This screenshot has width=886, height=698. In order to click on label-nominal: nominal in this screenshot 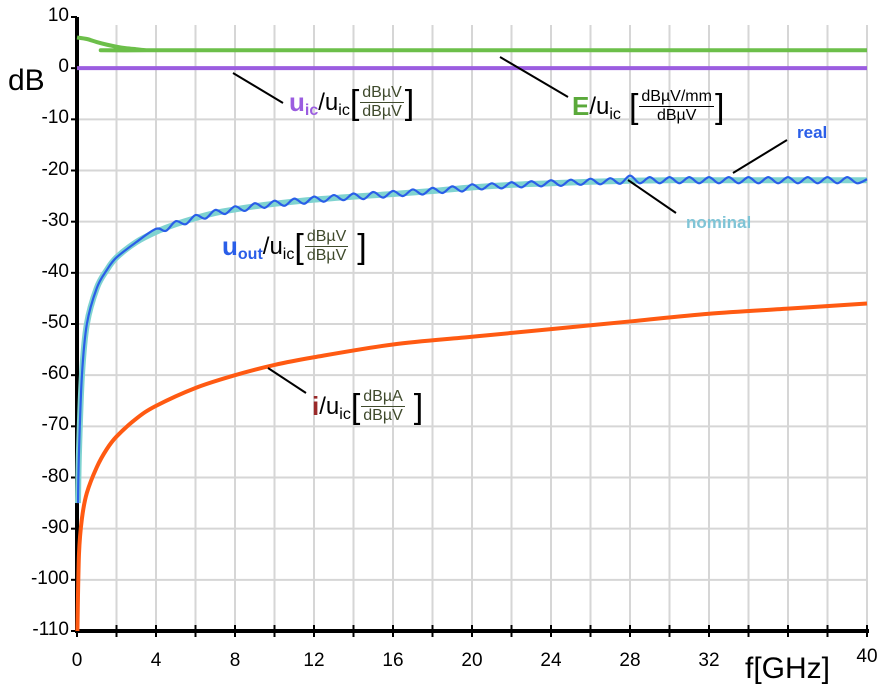, I will do `click(719, 222)`.